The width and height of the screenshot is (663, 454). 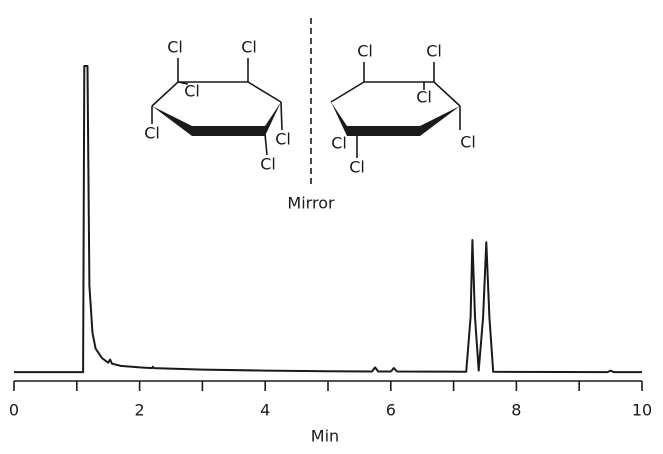 I want to click on x-tick-label: 0, so click(x=14, y=410).